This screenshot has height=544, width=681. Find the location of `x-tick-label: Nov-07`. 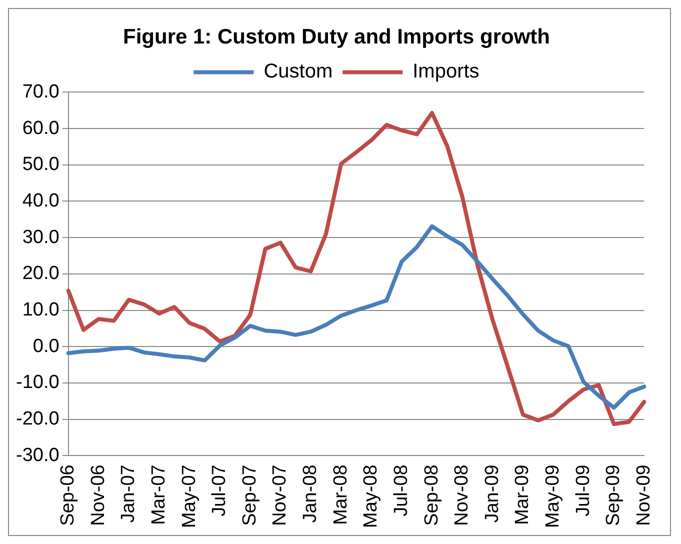

x-tick-label: Nov-07 is located at coordinates (280, 495).